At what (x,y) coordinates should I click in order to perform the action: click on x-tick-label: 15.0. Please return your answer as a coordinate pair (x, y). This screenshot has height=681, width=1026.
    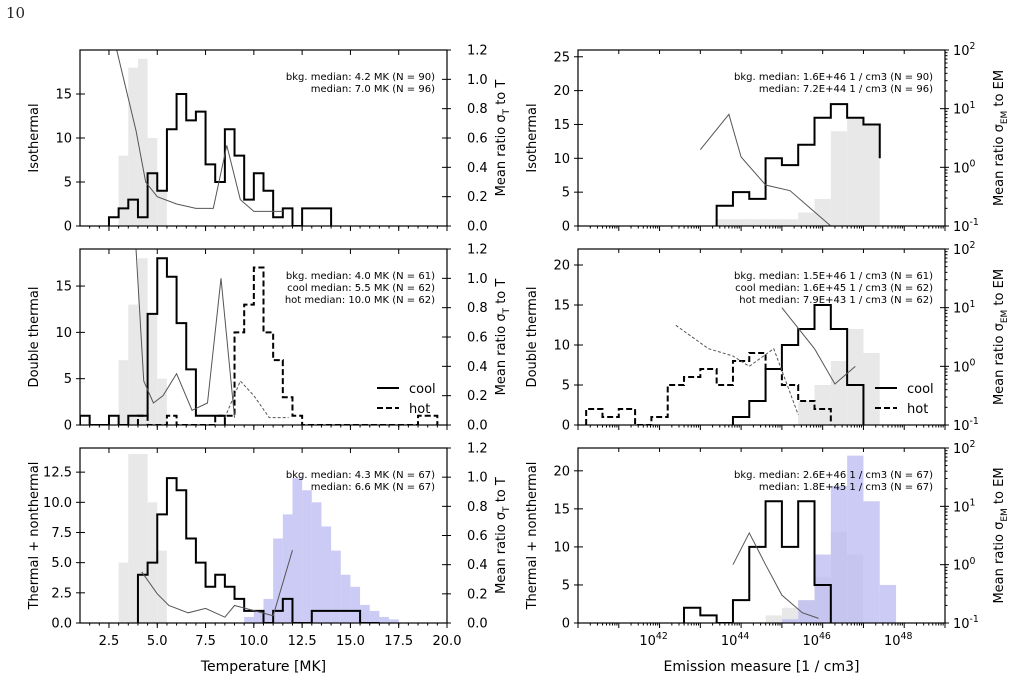
    Looking at the image, I should click on (350, 641).